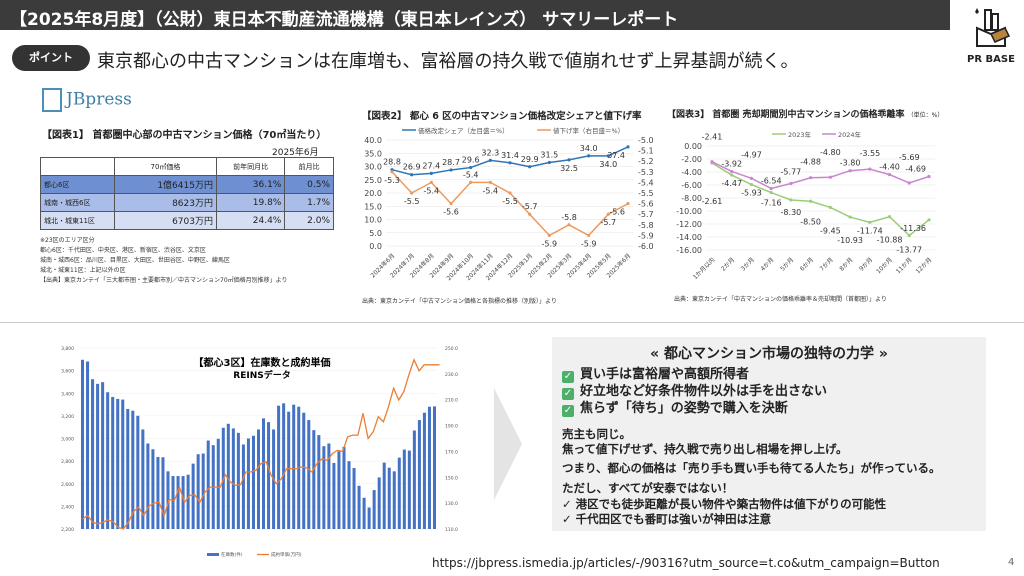 This screenshot has width=1024, height=576. Describe the element at coordinates (77, 184) in the screenshot. I see `area-cell: 都心6区` at that location.